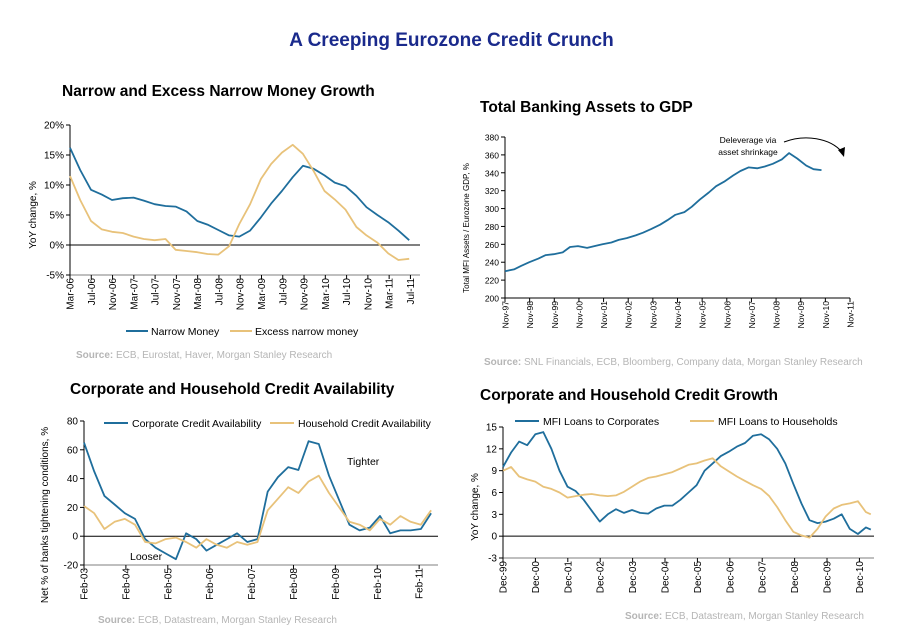 This screenshot has height=627, width=903. What do you see at coordinates (492, 299) in the screenshot?
I see `assets-y-tick-label: 200` at bounding box center [492, 299].